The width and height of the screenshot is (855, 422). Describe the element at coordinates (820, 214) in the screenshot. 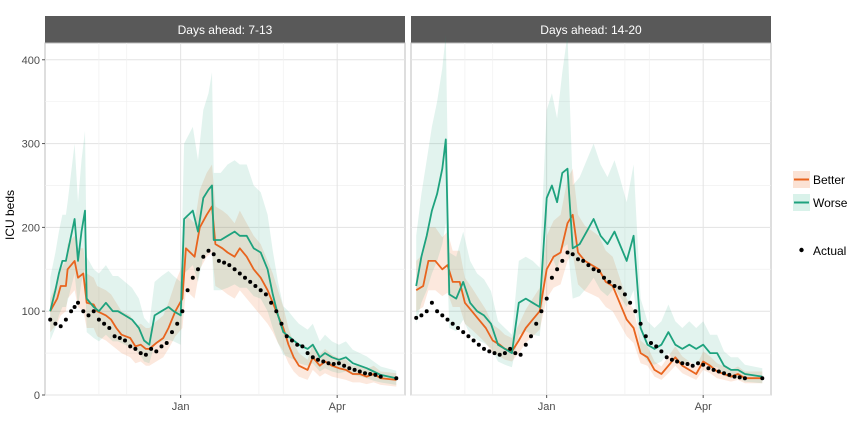

I see `legend: Better Worse Actual` at that location.